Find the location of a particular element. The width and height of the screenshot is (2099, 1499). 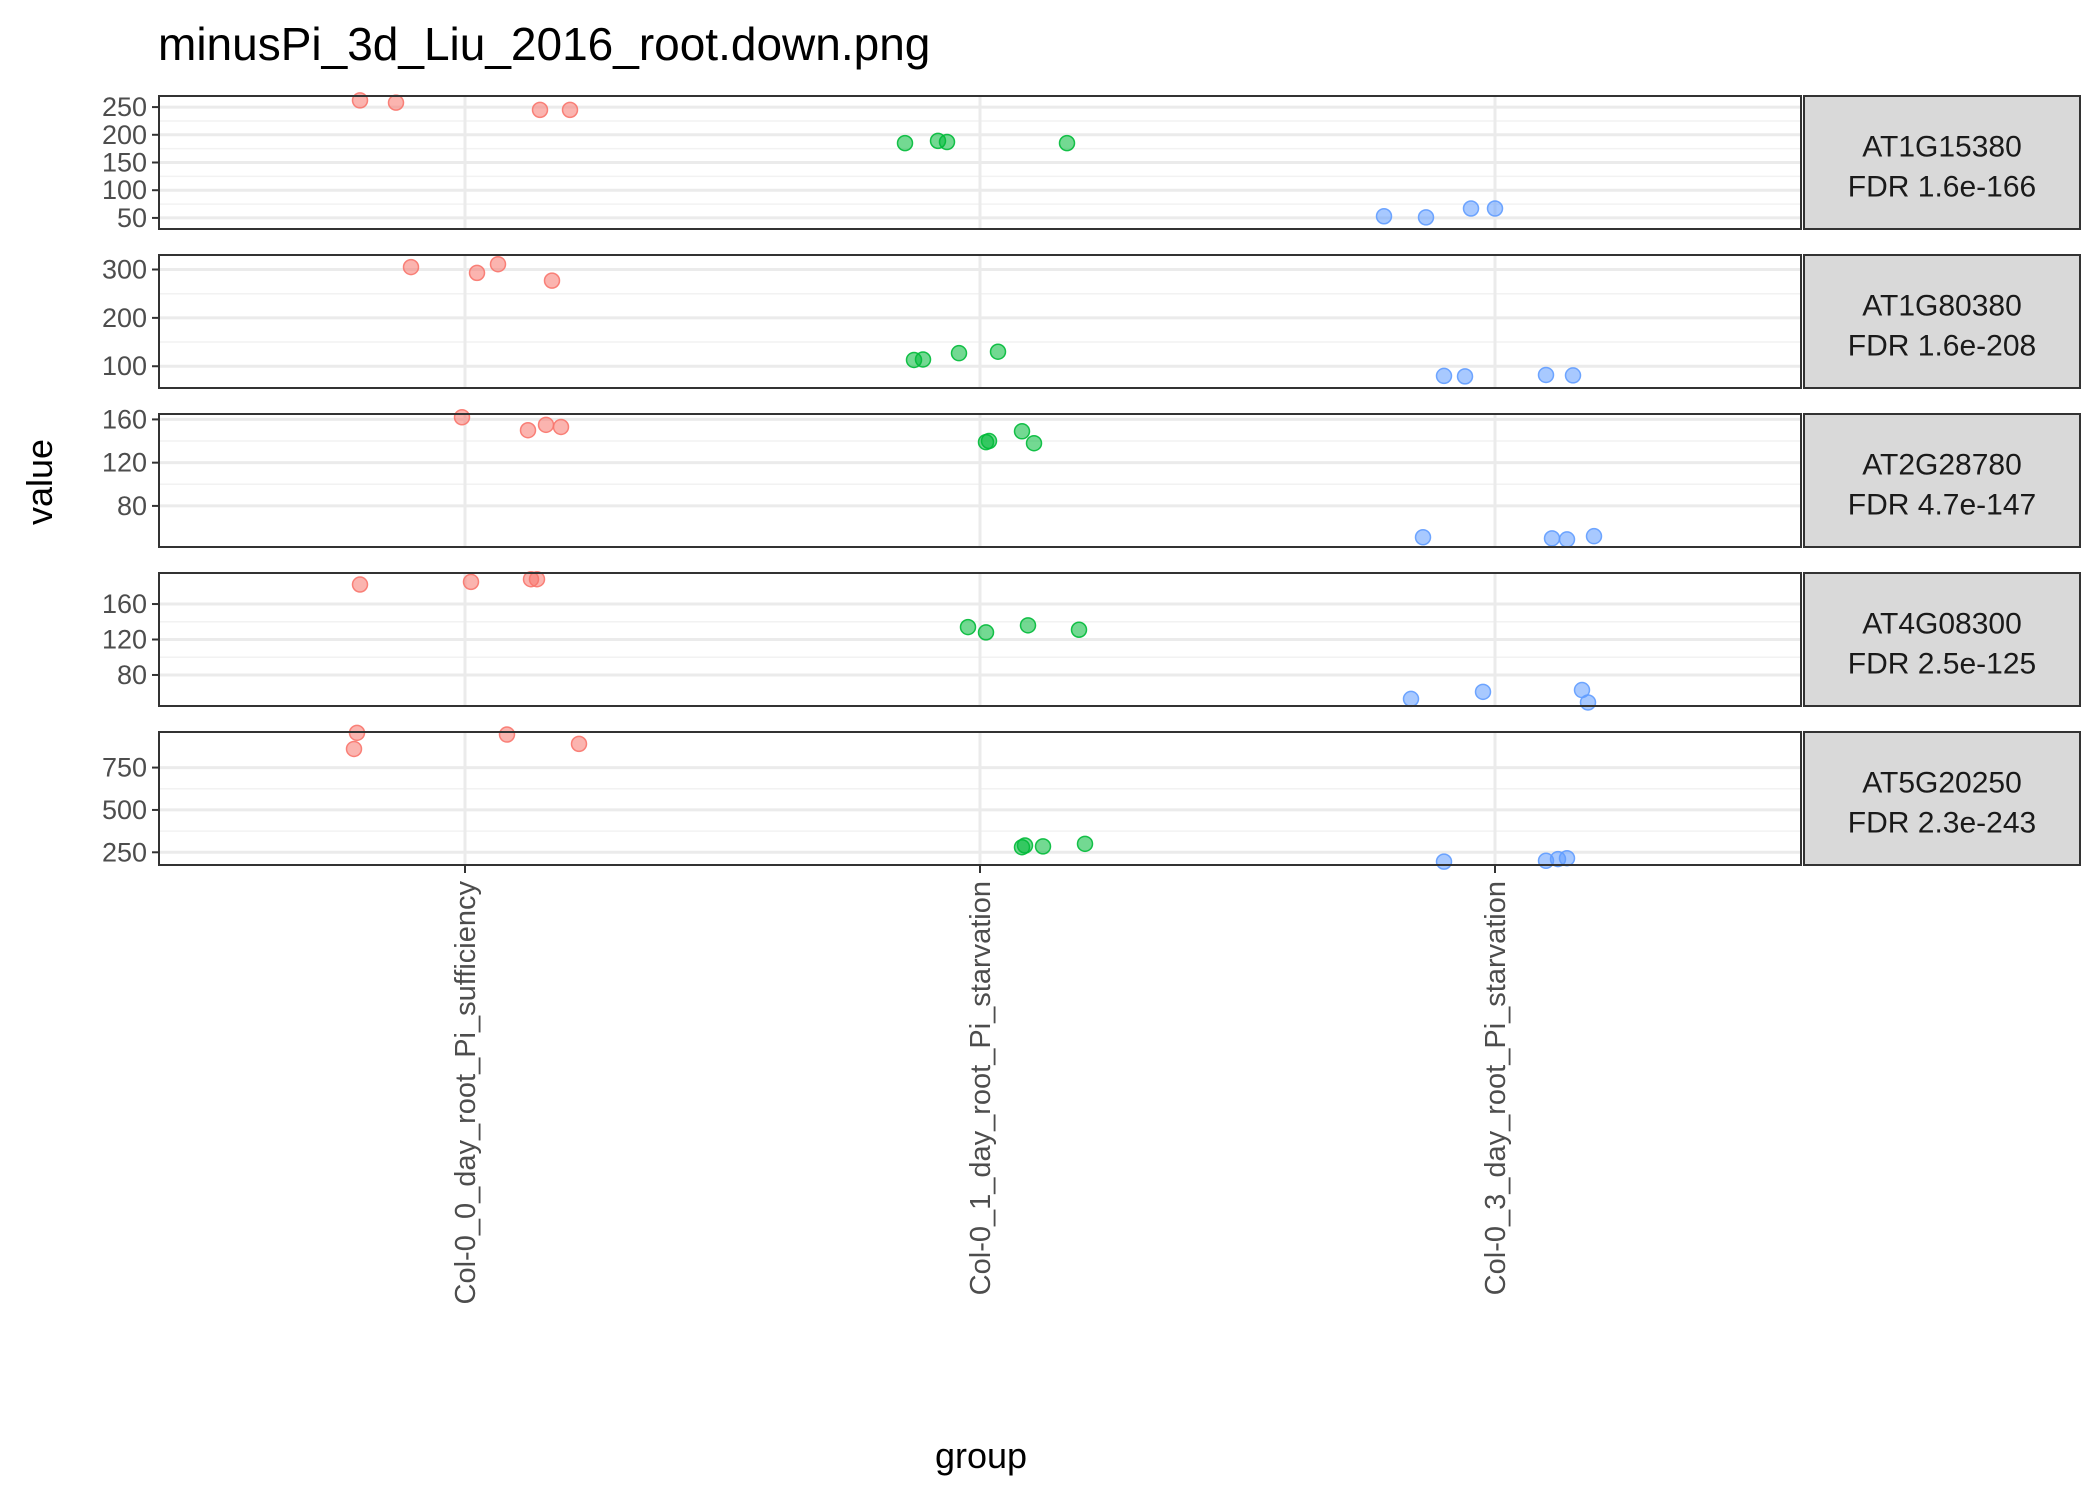

facet-strip-fdr: FDR 4.7e-147 is located at coordinates (1942, 505).